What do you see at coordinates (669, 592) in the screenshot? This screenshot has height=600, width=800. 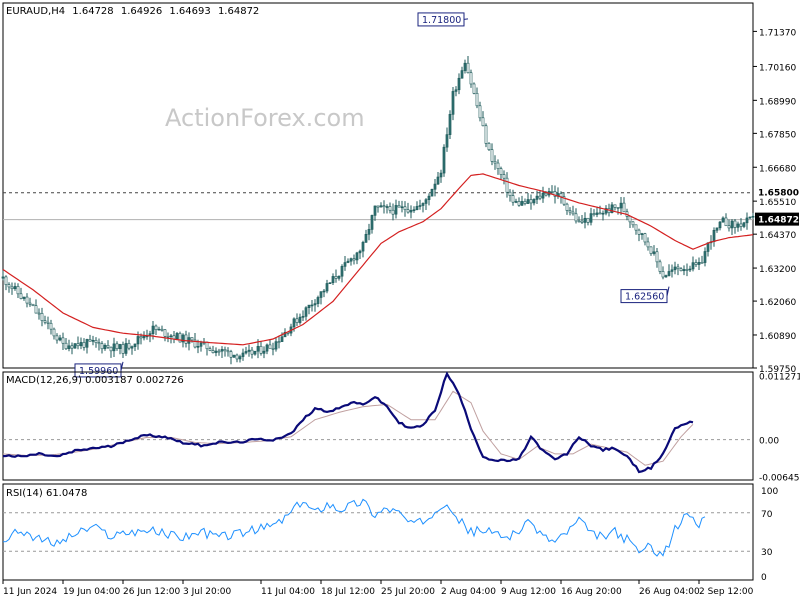 I see `time-tick-label: 26 Aug 04:00` at bounding box center [669, 592].